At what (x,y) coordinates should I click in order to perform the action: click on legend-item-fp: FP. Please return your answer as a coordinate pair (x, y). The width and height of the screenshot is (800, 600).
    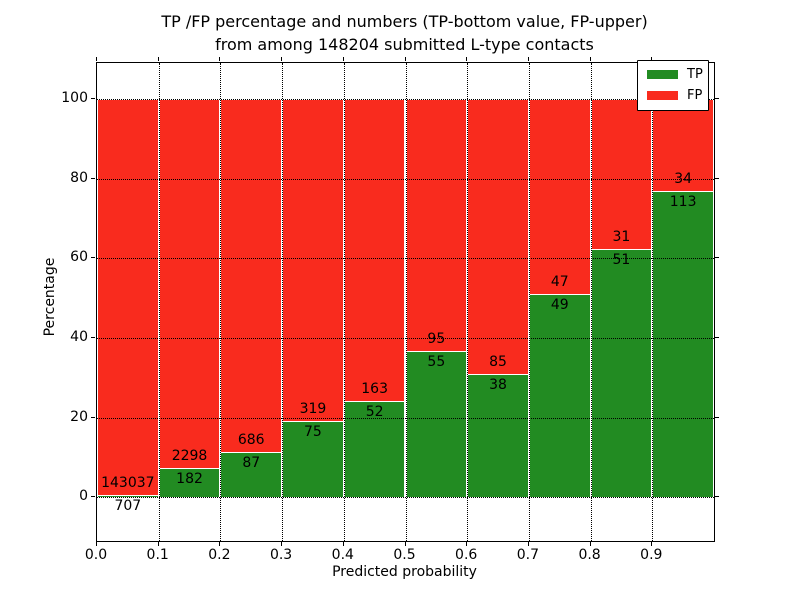
    Looking at the image, I should click on (674, 95).